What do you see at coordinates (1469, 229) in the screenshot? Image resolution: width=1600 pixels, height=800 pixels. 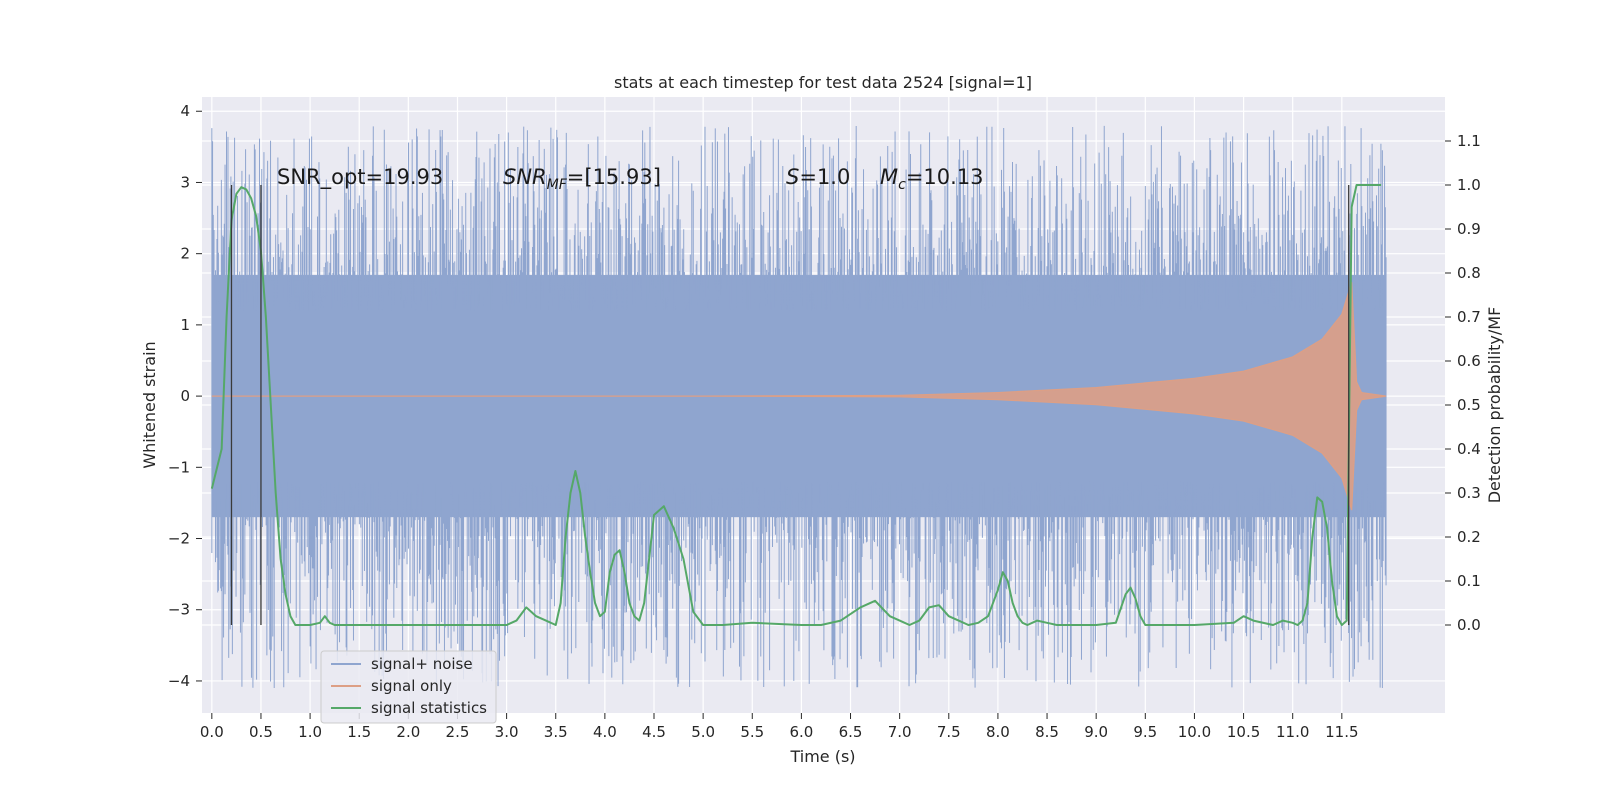 I see `y2-tick-label: 0.9` at bounding box center [1469, 229].